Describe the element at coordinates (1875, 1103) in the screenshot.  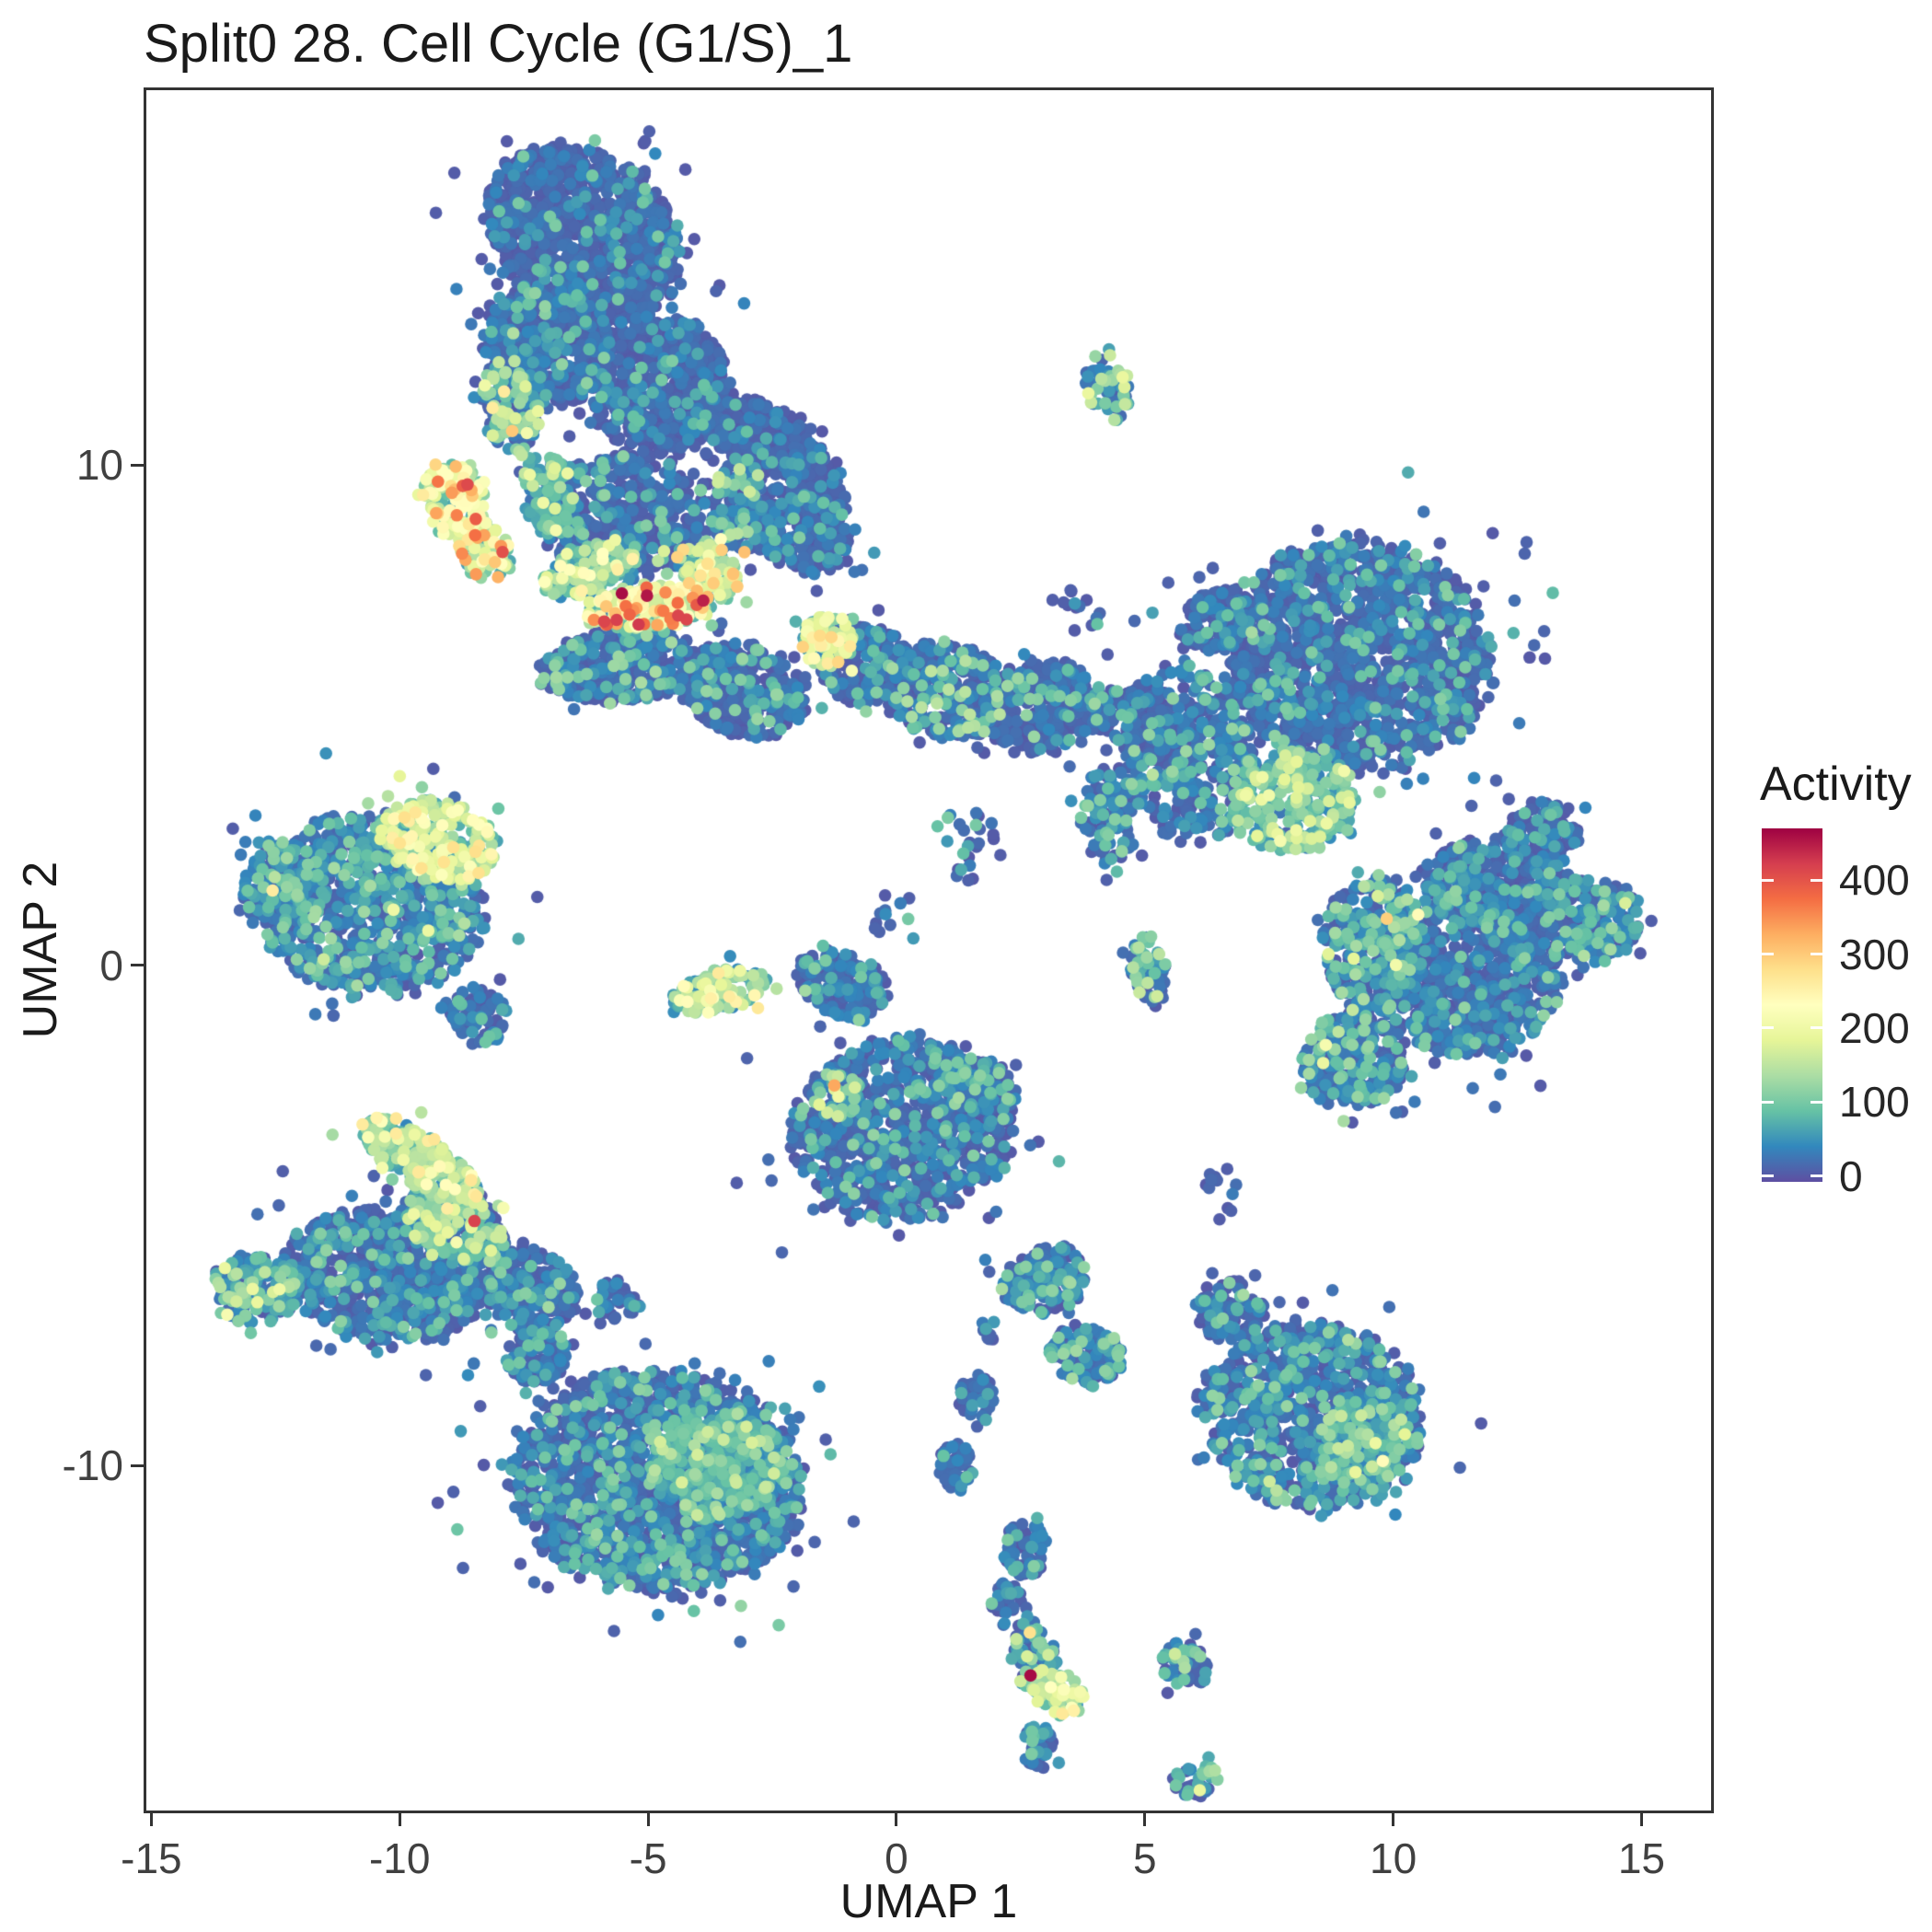
I see `legend-tick-label: 100` at that location.